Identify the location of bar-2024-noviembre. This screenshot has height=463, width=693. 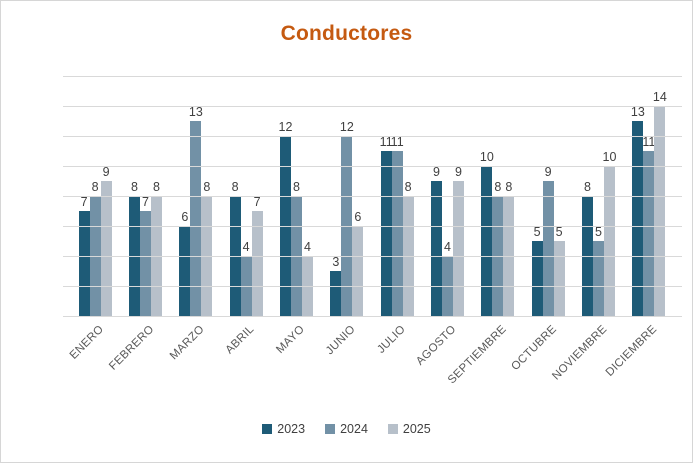
(598, 278).